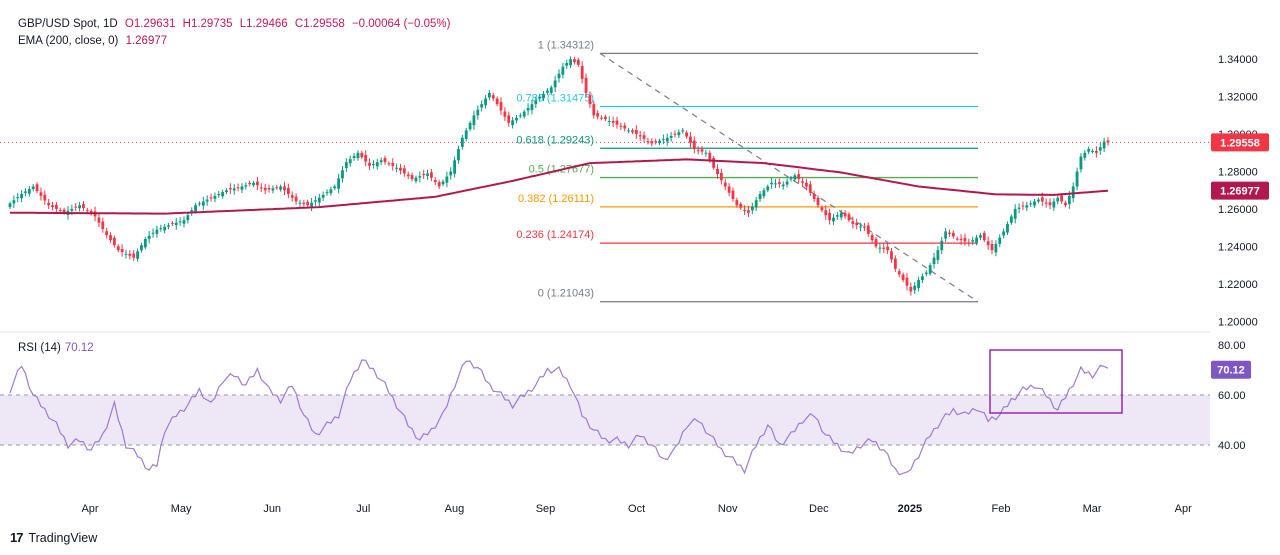 The image size is (1280, 555). What do you see at coordinates (53, 537) in the screenshot?
I see `tradingview-logo: 17 TradingView` at bounding box center [53, 537].